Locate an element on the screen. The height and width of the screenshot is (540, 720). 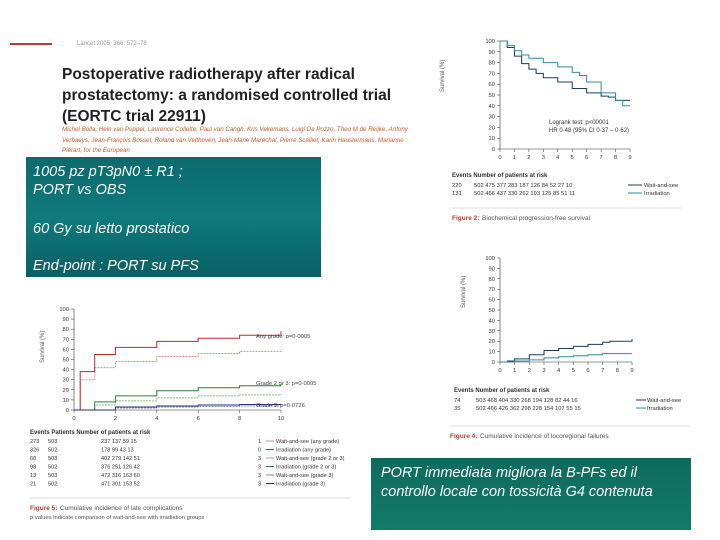
summary-line-3: 60 Gy su letto prostatico is located at coordinates (111, 229).